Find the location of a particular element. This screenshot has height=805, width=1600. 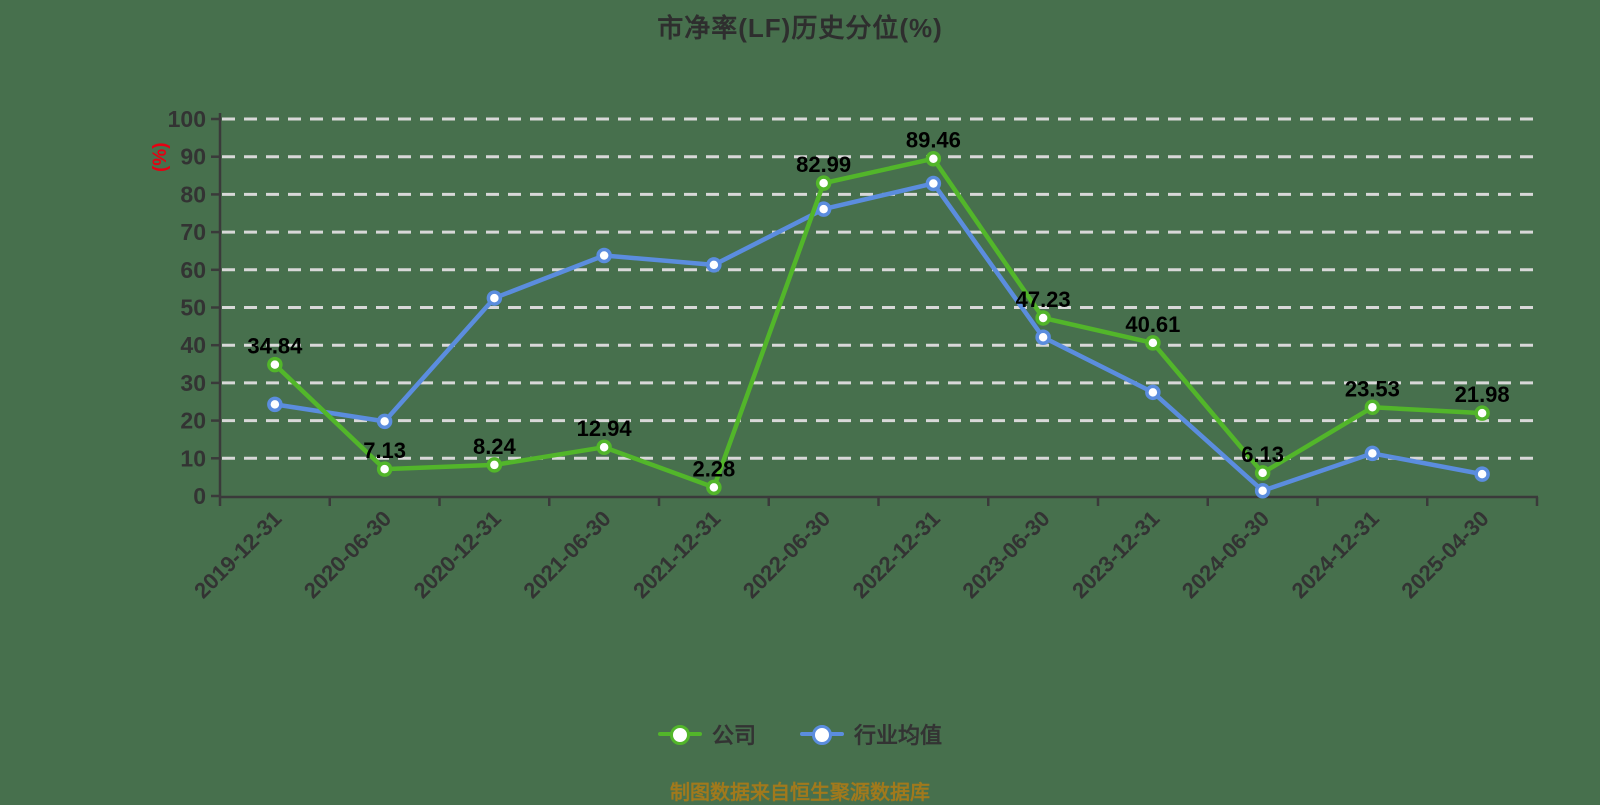

x-axis-label: 2023-12-31 is located at coordinates (1115, 554).